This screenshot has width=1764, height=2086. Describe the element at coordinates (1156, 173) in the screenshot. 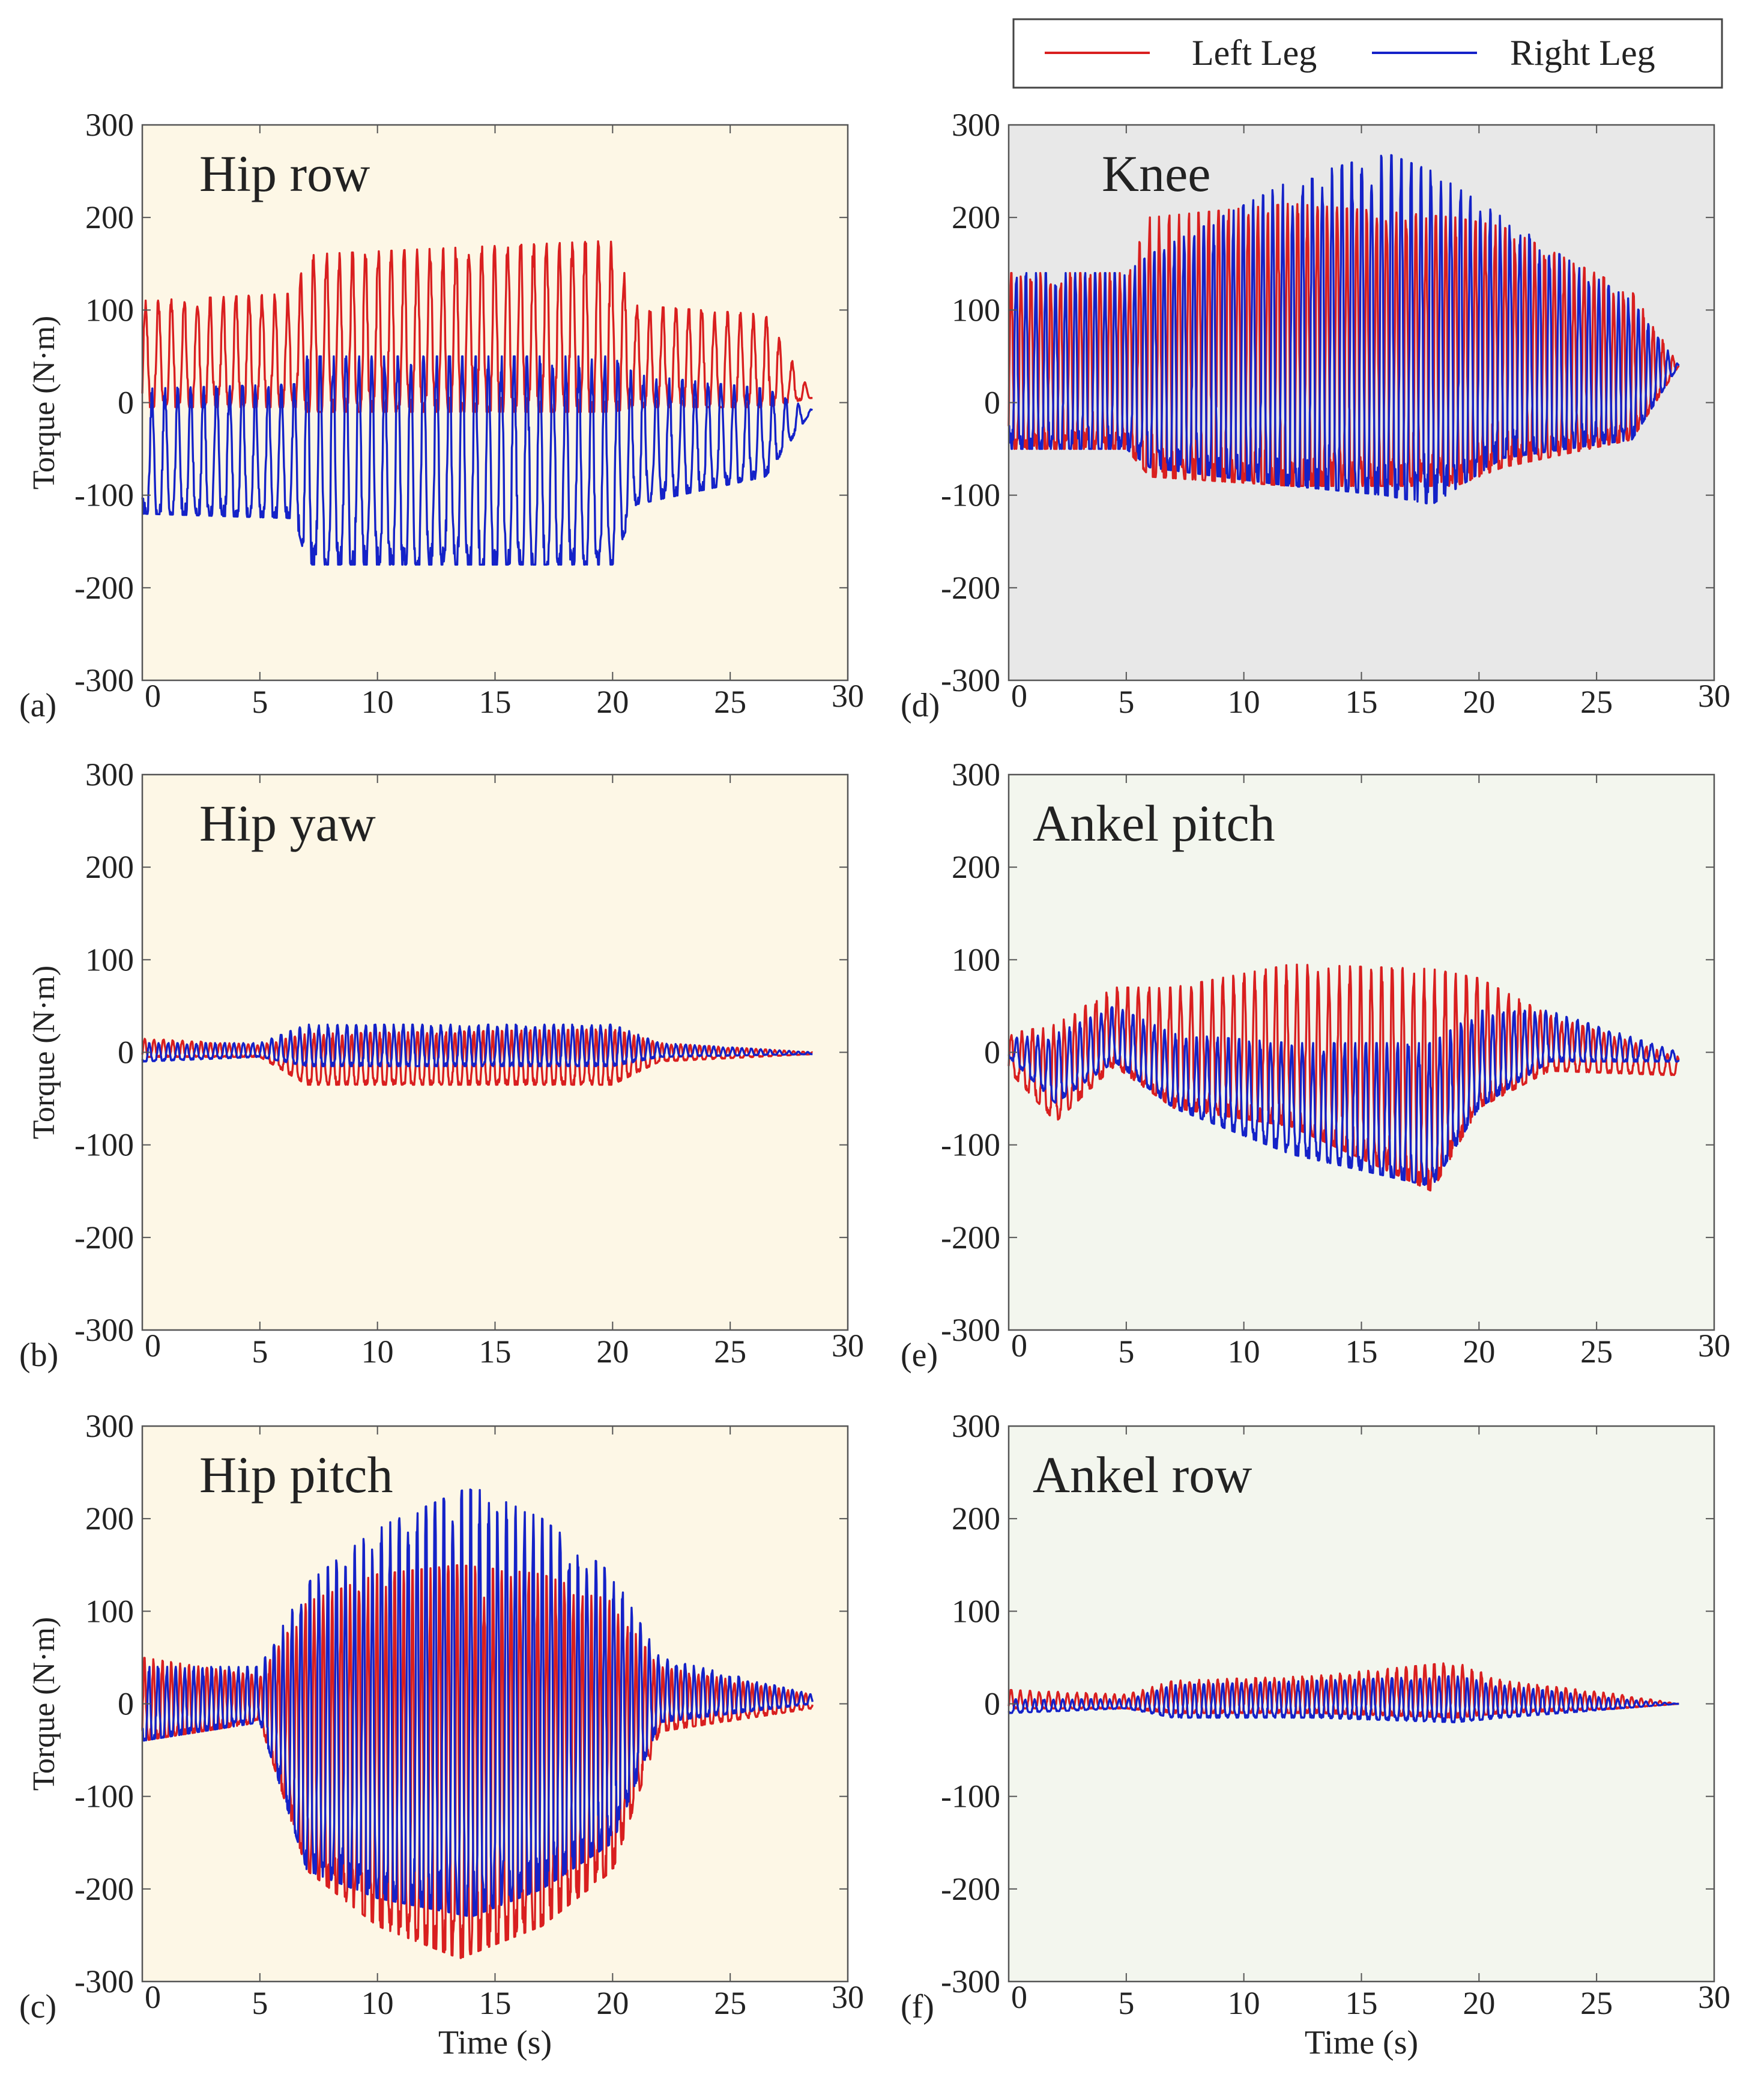

I see `panel-title: Knee` at that location.